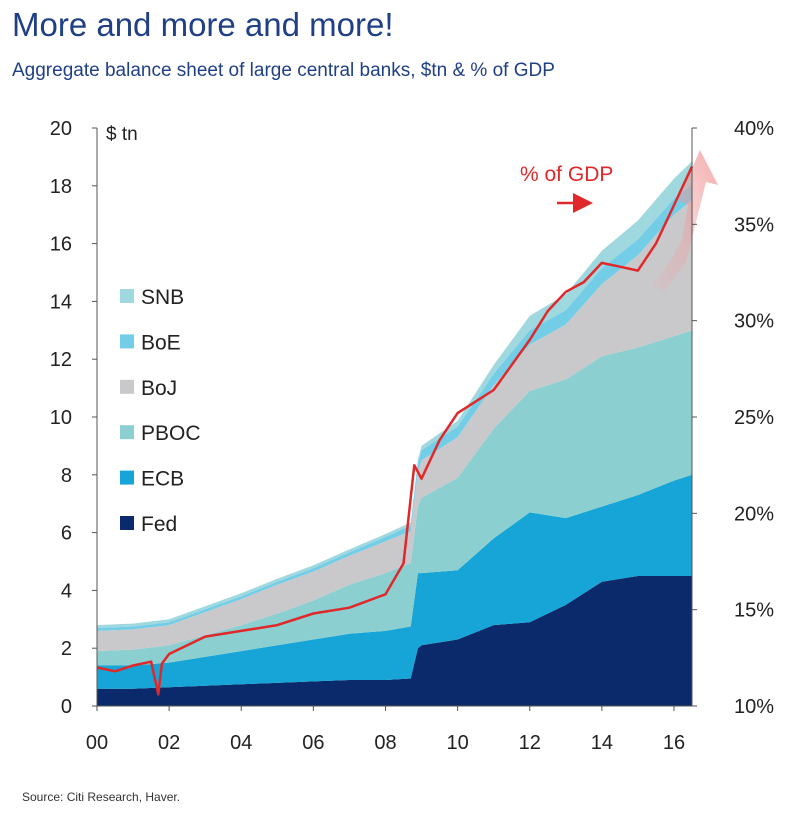 This screenshot has height=818, width=800. I want to click on legend-swatch-fed, so click(127, 523).